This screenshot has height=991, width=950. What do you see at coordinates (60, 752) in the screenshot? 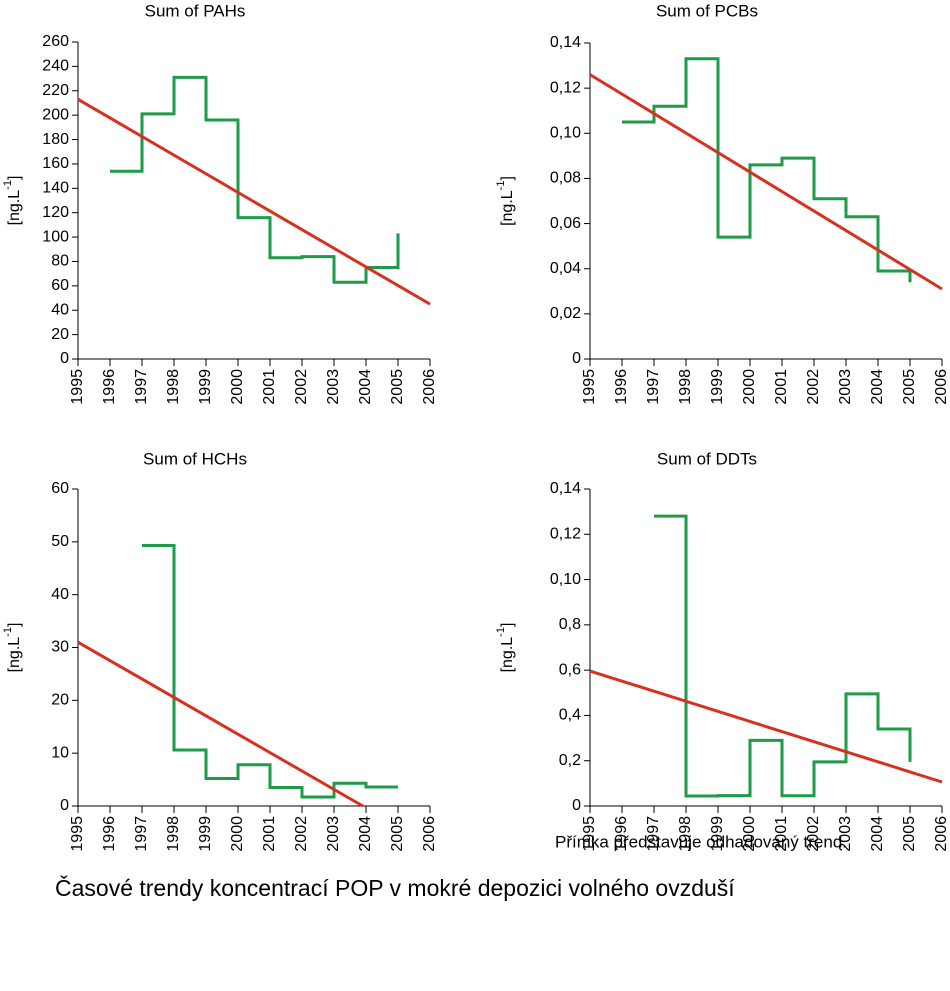
I see `y-tick-label: 10` at bounding box center [60, 752].